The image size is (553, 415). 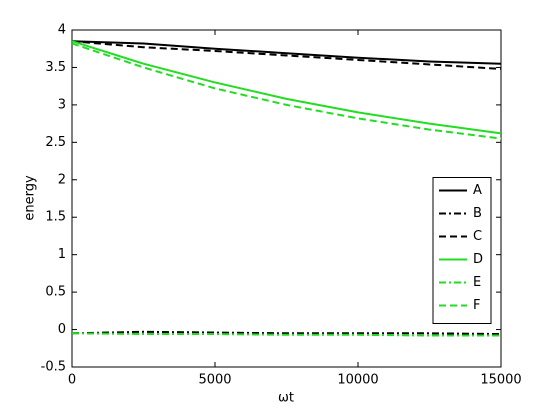 What do you see at coordinates (55, 292) in the screenshot?
I see `y-tick-label: 0.5` at bounding box center [55, 292].